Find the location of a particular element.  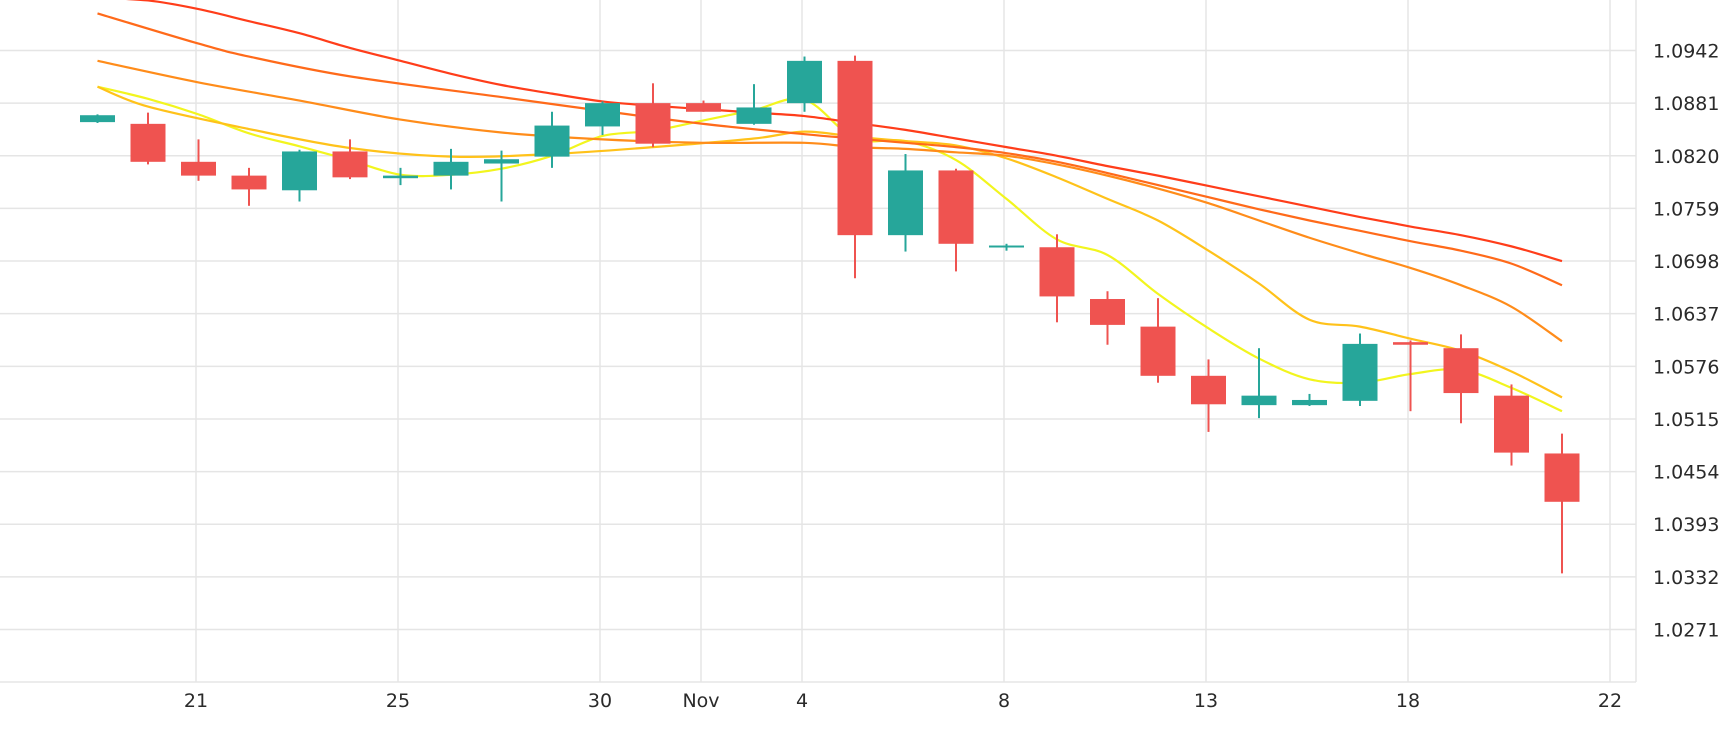

y-tick-label: 1.0576 is located at coordinates (1686, 367).